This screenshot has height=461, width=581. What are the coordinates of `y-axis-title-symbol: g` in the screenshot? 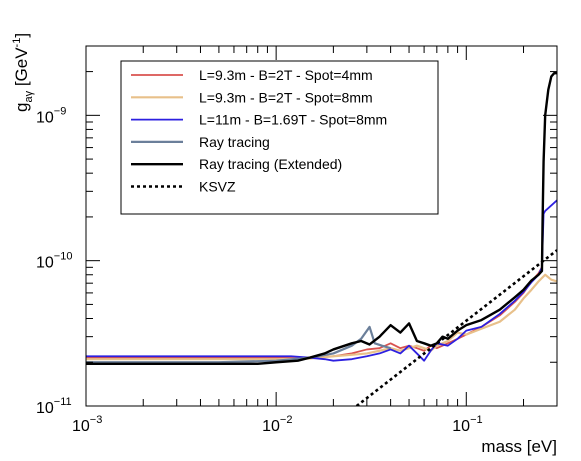 It's located at (21, 107).